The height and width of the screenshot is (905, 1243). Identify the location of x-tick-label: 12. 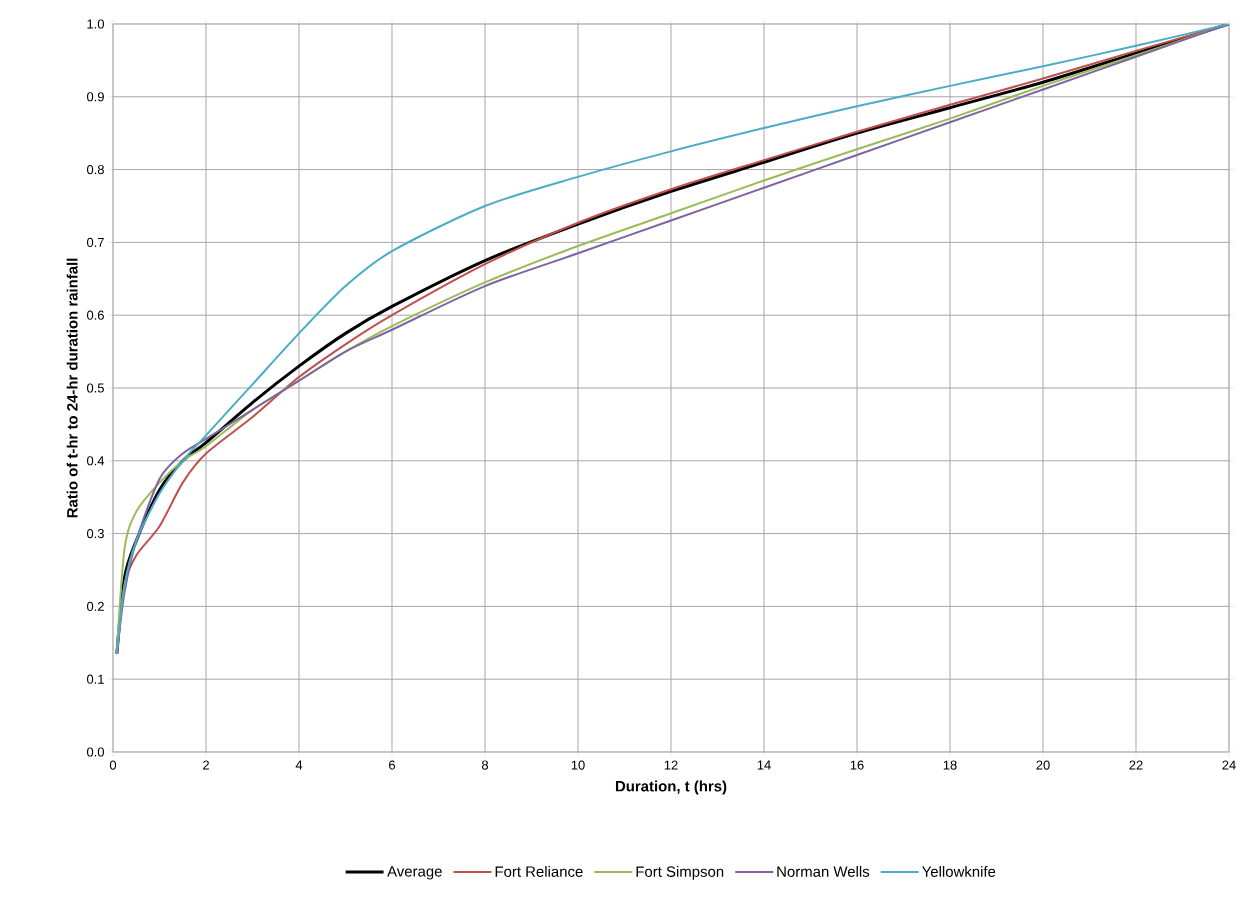
(671, 765).